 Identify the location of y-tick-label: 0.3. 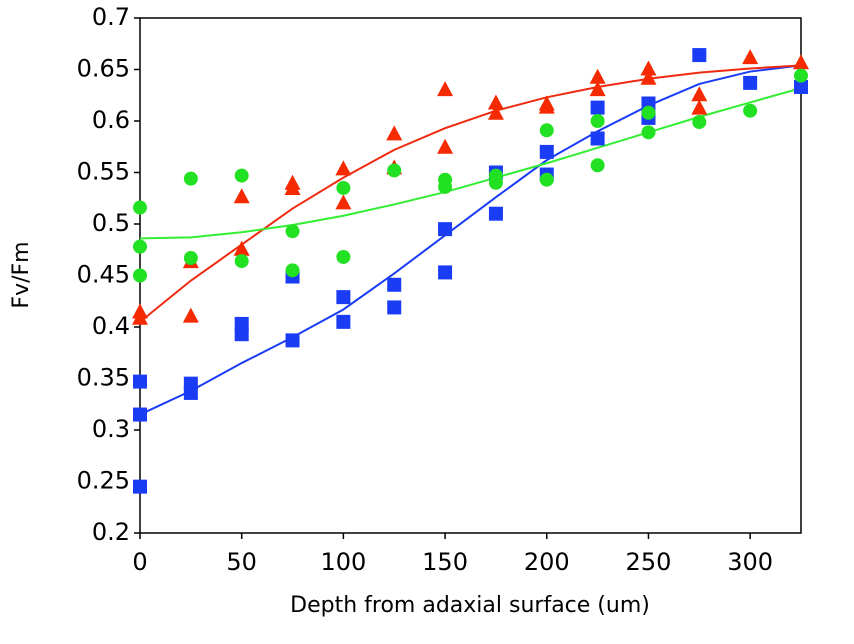
(111, 429).